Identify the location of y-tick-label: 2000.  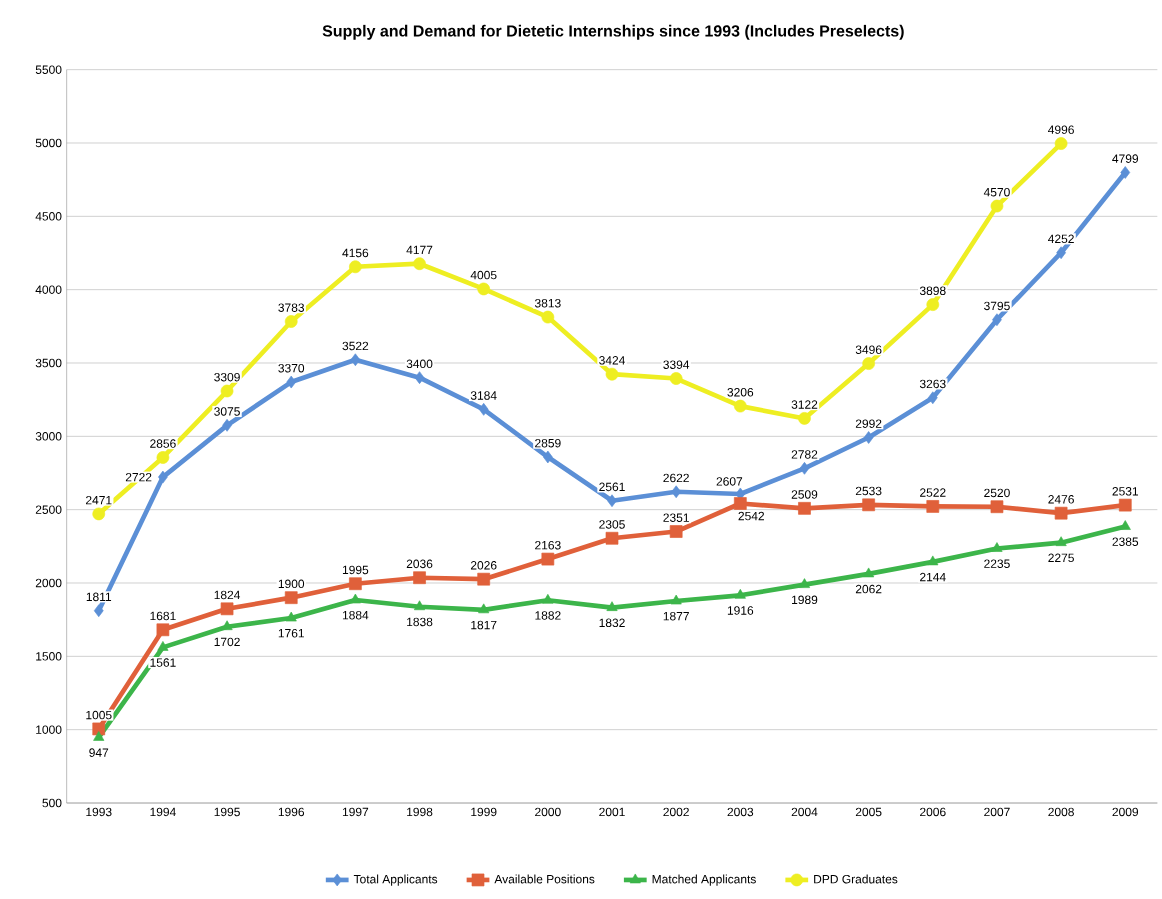
(48, 583).